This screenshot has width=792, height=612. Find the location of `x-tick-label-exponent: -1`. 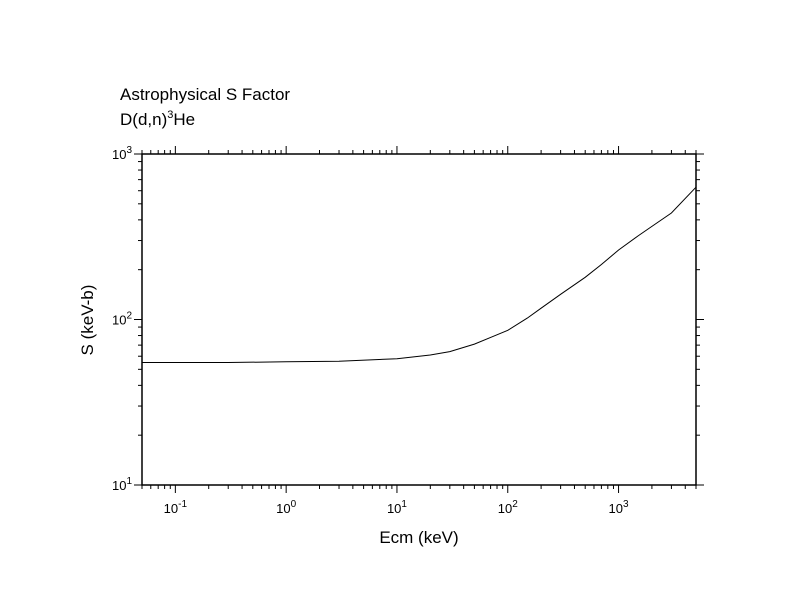

x-tick-label-exponent: -1 is located at coordinates (182, 504).